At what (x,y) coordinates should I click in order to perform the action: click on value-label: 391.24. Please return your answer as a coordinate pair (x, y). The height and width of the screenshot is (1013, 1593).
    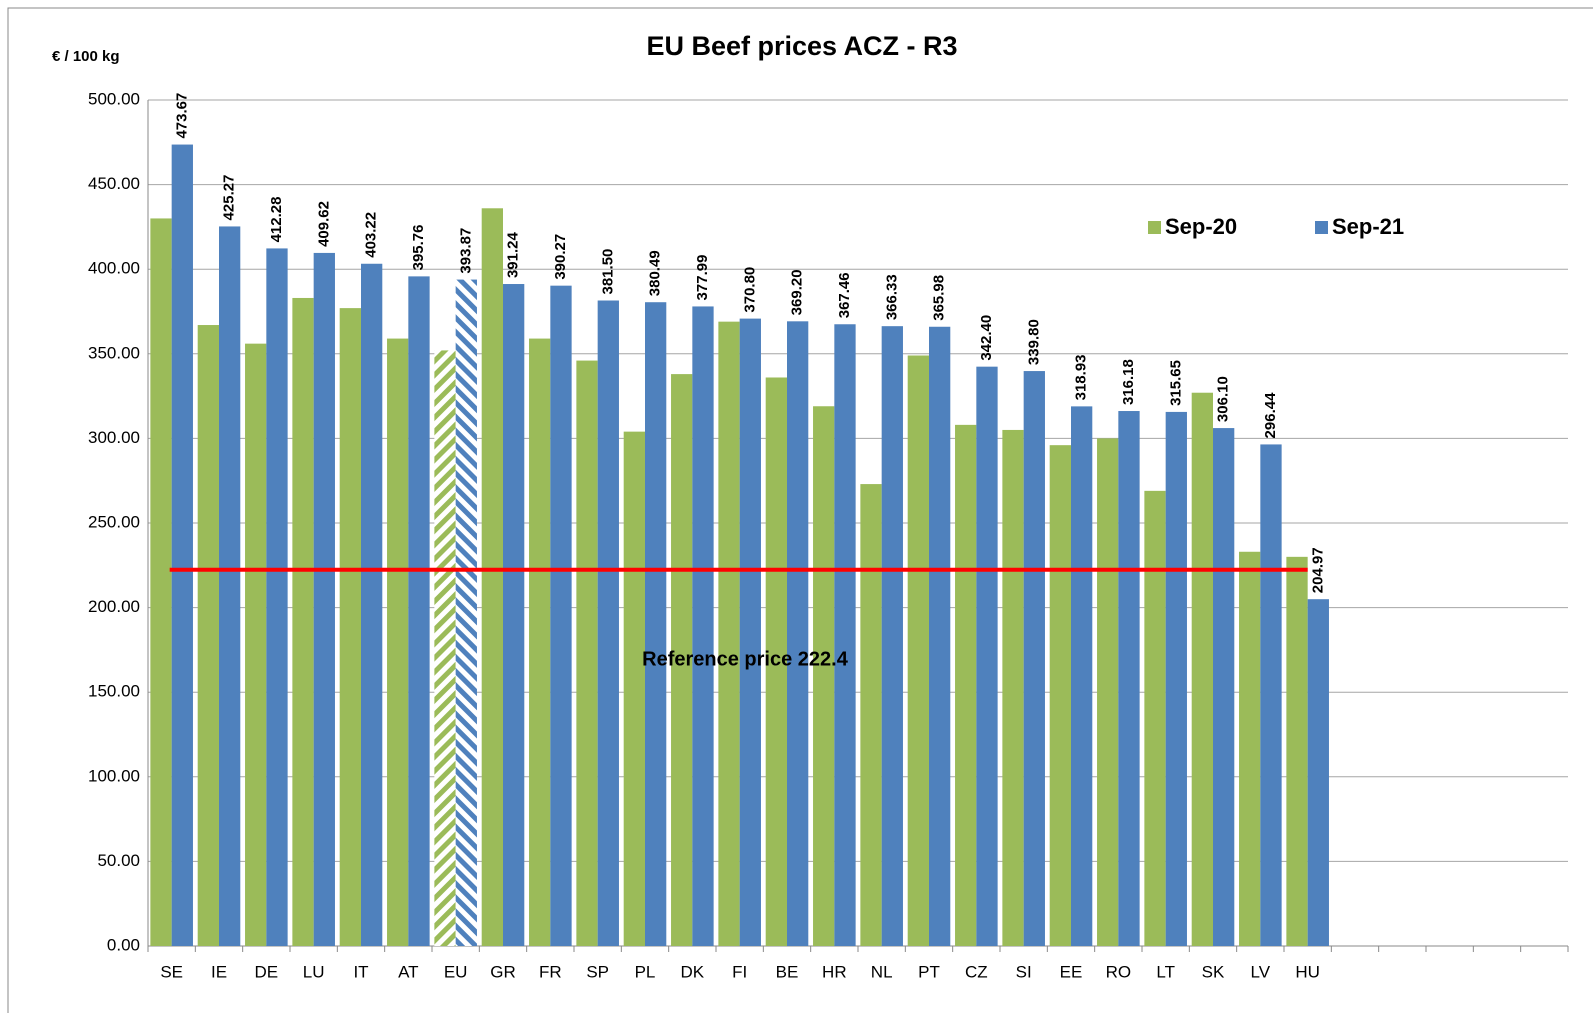
    Looking at the image, I should click on (513, 254).